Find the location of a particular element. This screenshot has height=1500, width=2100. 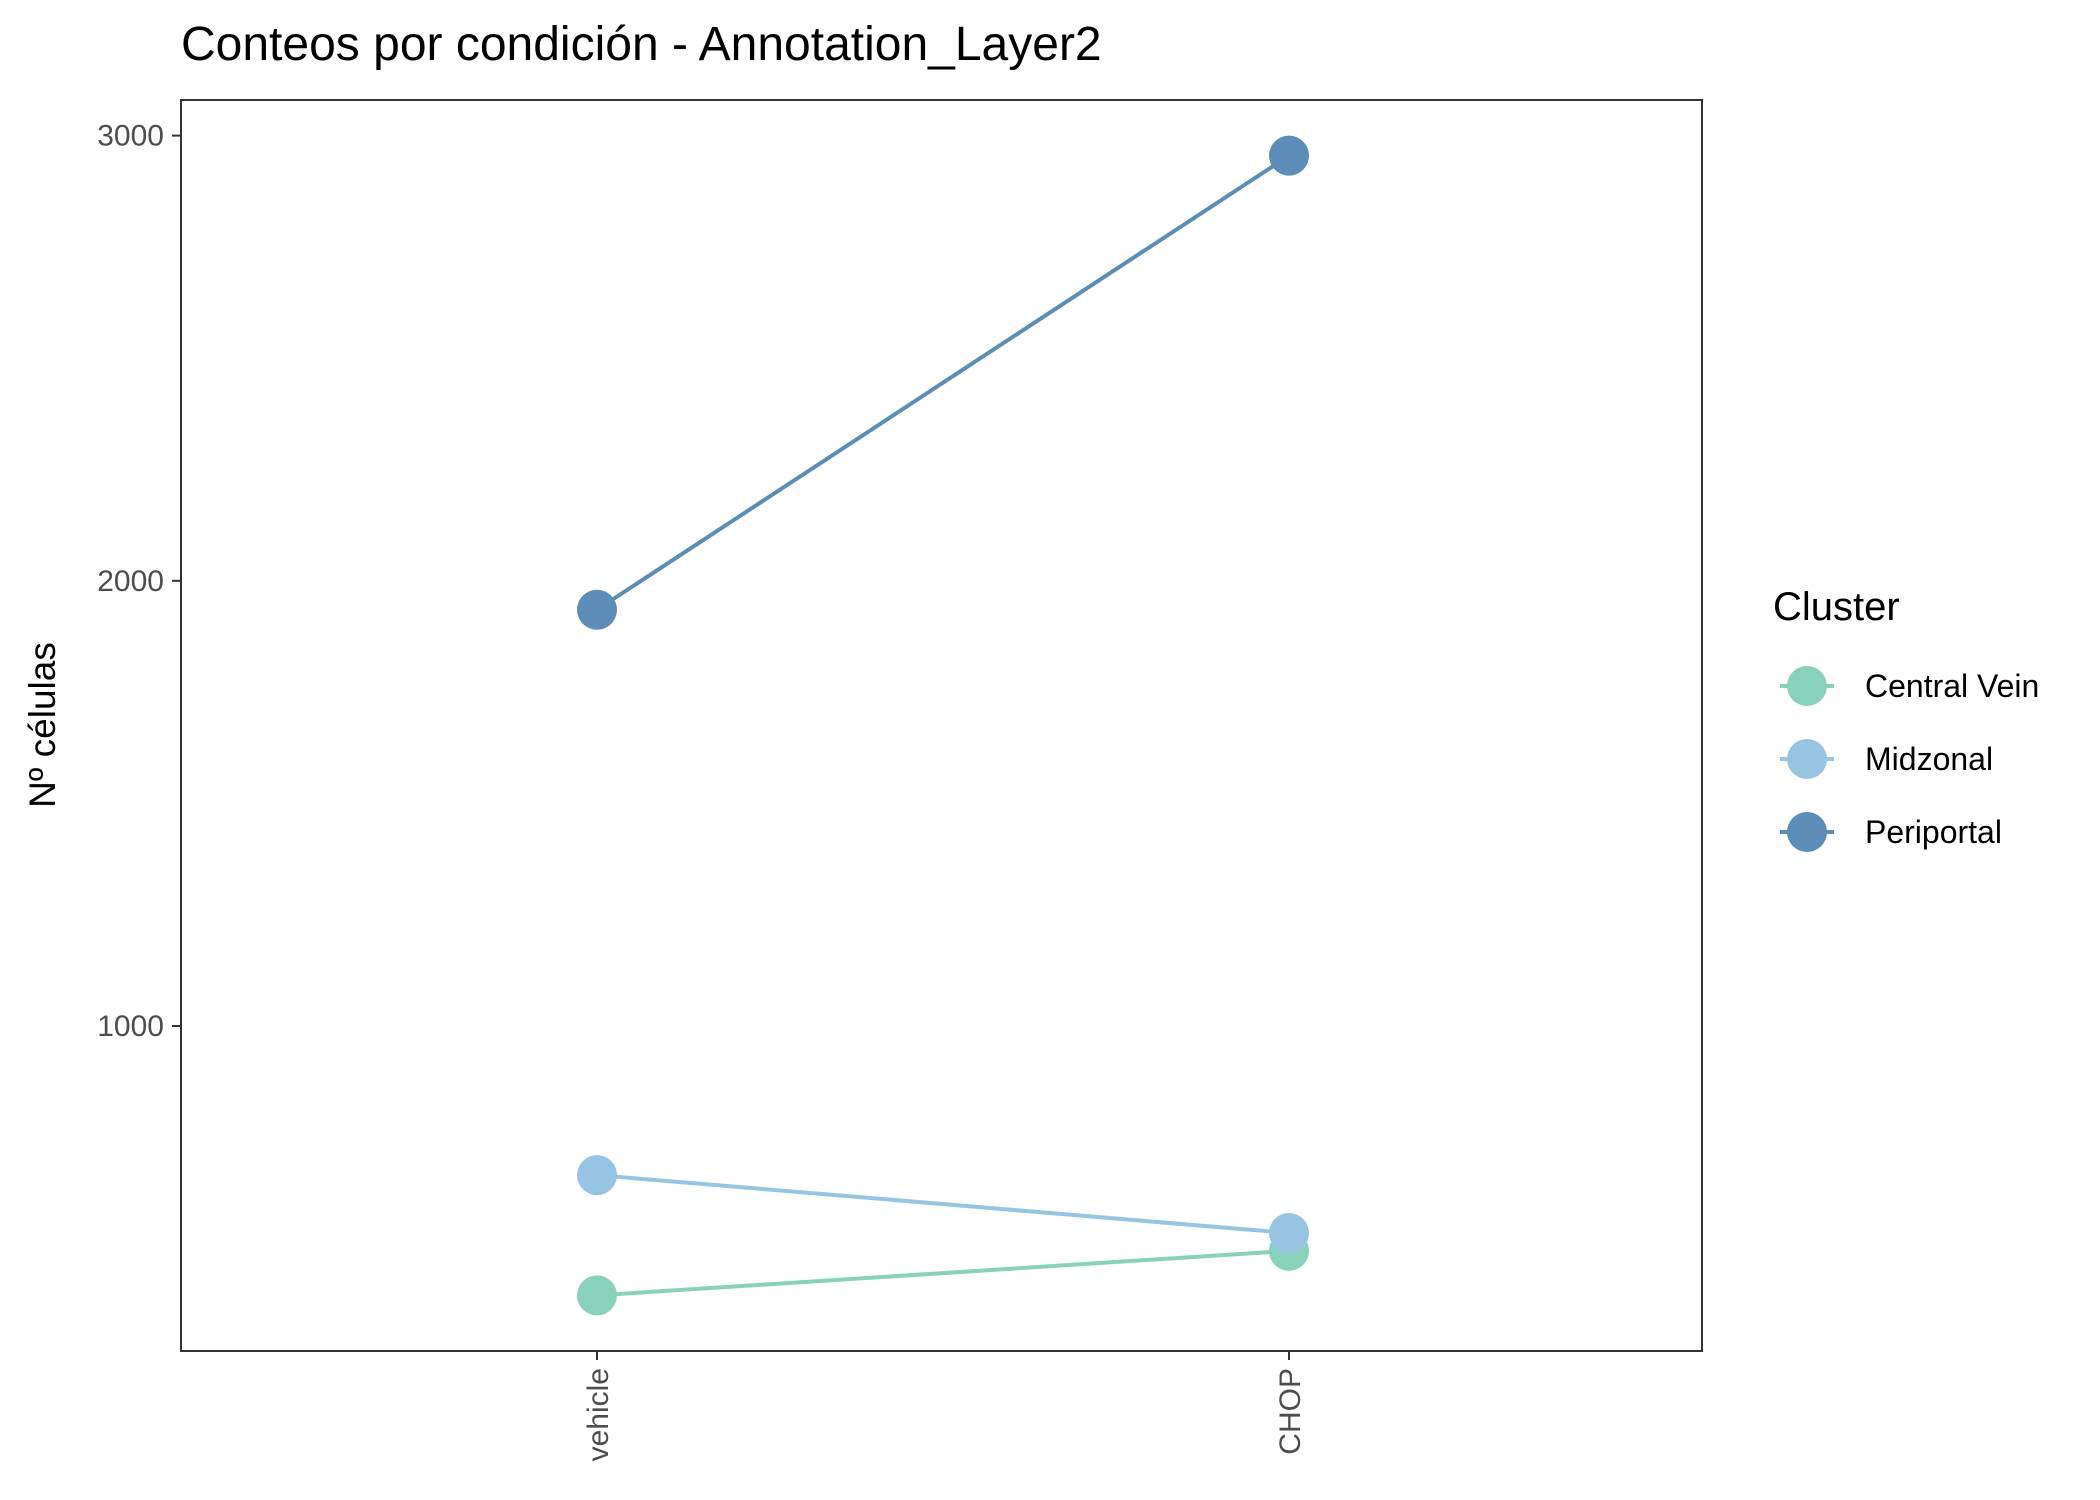

y-axis: 1000 2000 3000 is located at coordinates (139, 581).